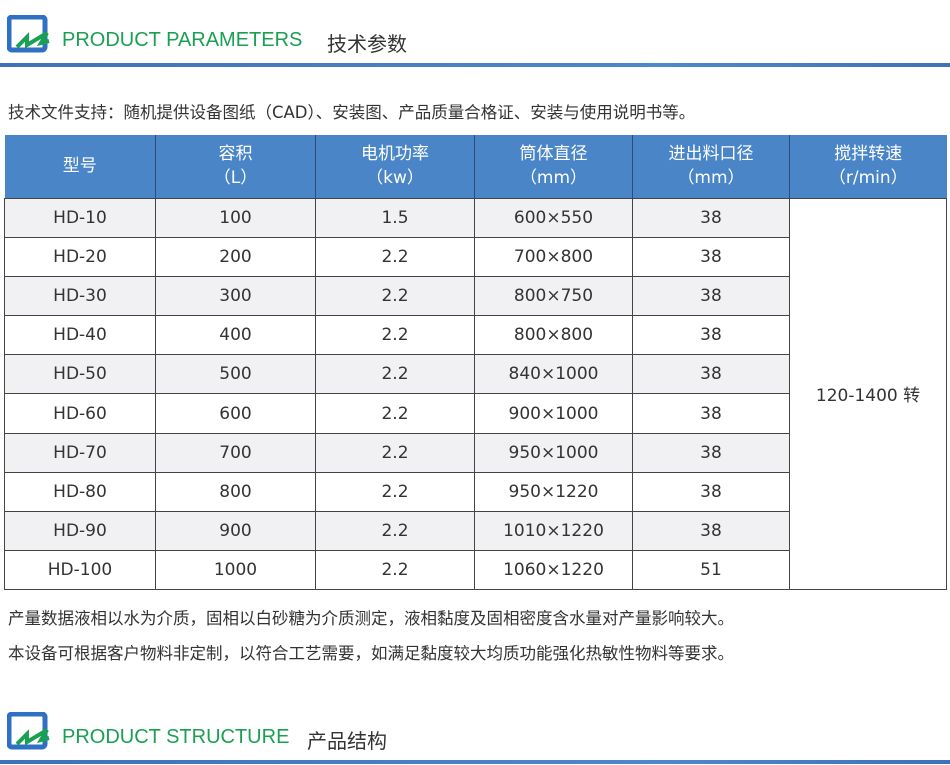 The height and width of the screenshot is (765, 950). Describe the element at coordinates (235, 178) in the screenshot. I see `header-line: （L）` at that location.